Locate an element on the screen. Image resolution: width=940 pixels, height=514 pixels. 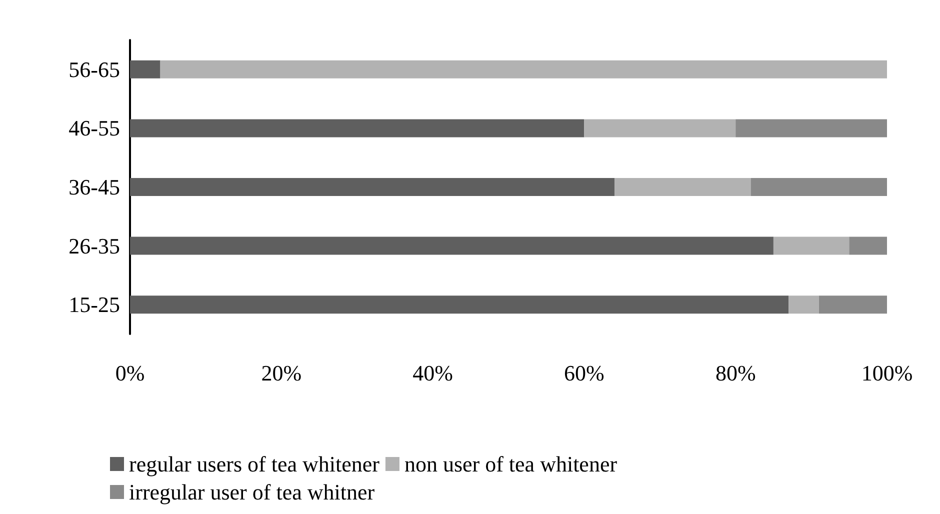
y-tick-label: 46-55 is located at coordinates (94, 128).